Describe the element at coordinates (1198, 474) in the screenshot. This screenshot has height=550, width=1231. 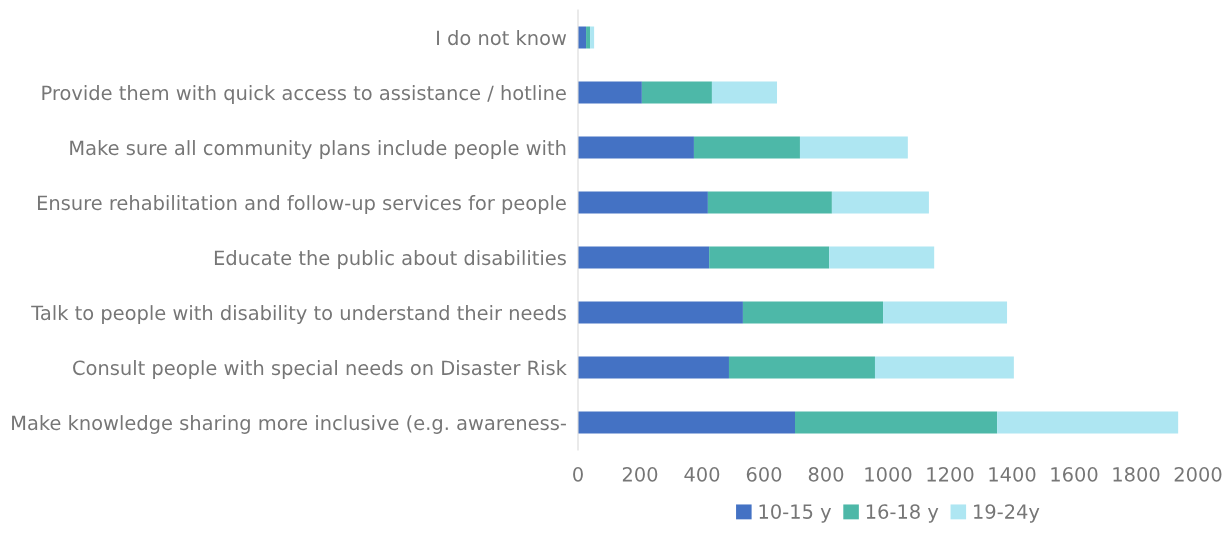
I see `x-tick-label: 2000` at that location.